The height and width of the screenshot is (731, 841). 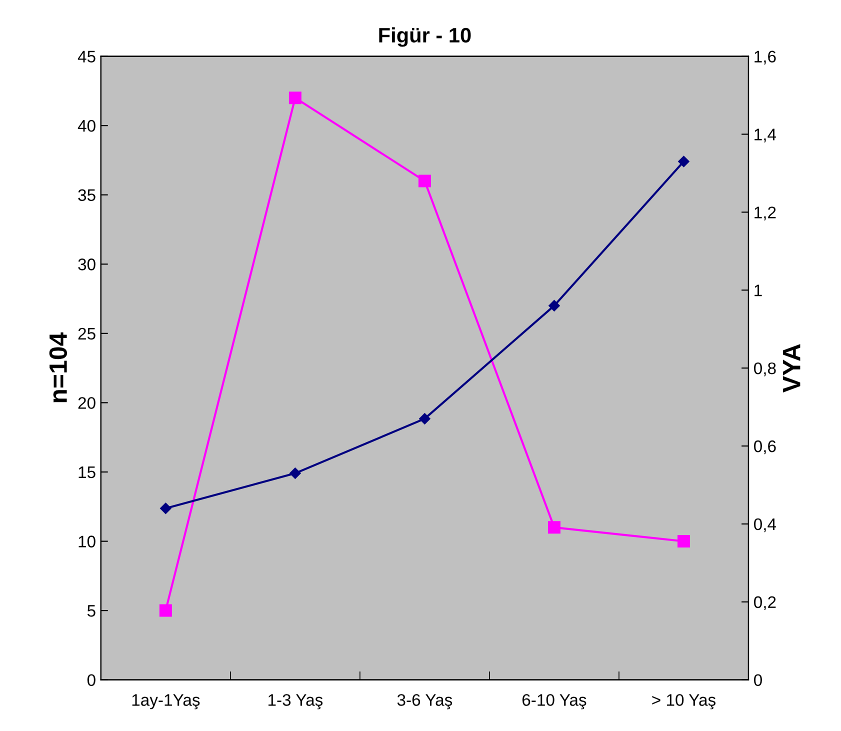 What do you see at coordinates (295, 702) in the screenshot?
I see `x-tick-label: 1-3 Yaş` at bounding box center [295, 702].